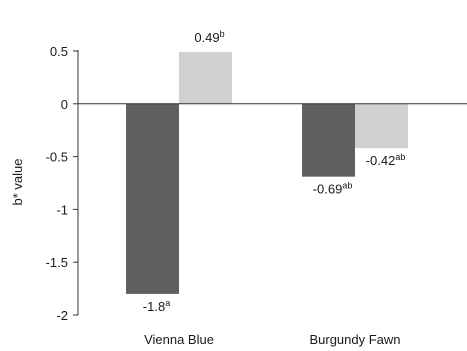  I want to click on data-label: -0.69ab, so click(333, 189).